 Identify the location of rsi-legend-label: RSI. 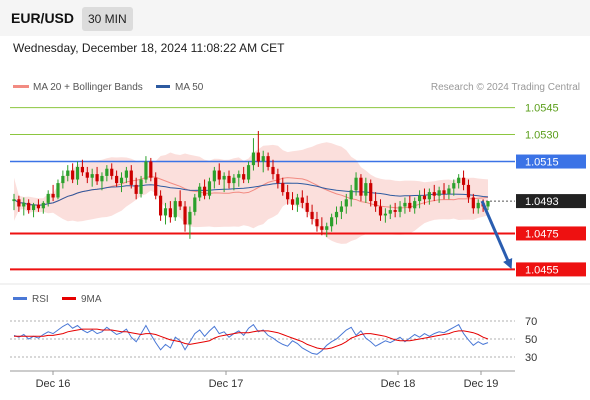
(40, 299).